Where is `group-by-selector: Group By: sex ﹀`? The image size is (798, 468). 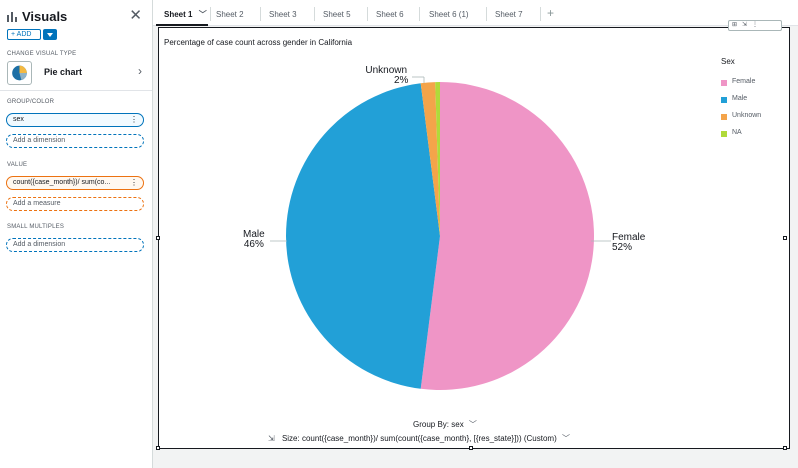
group-by-selector: Group By: sex ﹀ is located at coordinates (445, 424).